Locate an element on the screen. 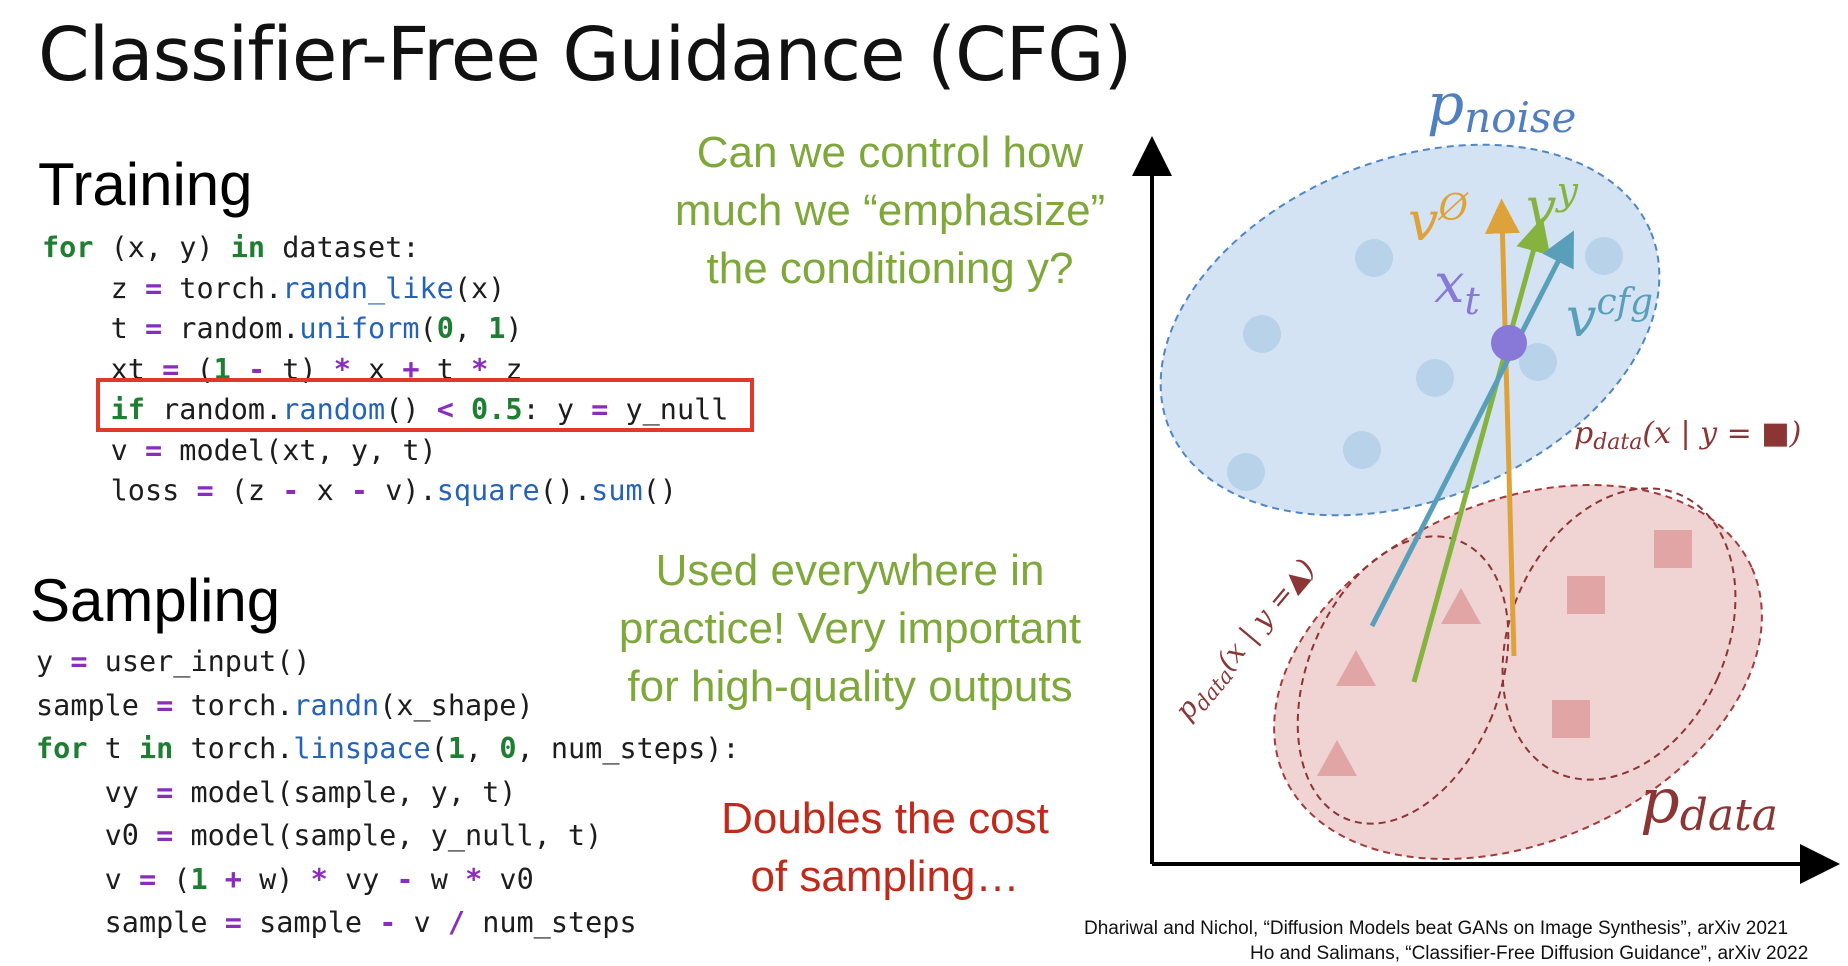 This screenshot has height=966, width=1848. p-data-given-square-label: pdata(x | y = ■) is located at coordinates (1687, 435).